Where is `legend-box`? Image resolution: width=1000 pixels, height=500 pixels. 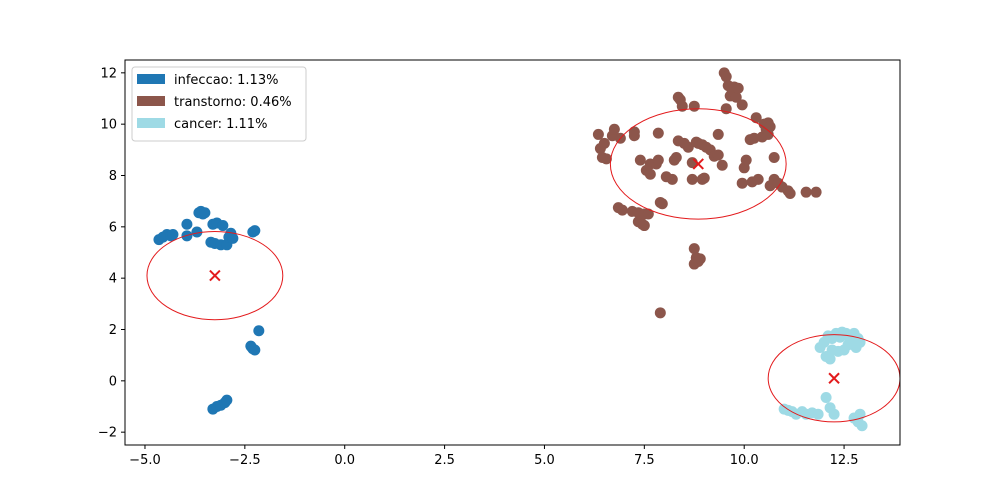 legend-box is located at coordinates (219, 104).